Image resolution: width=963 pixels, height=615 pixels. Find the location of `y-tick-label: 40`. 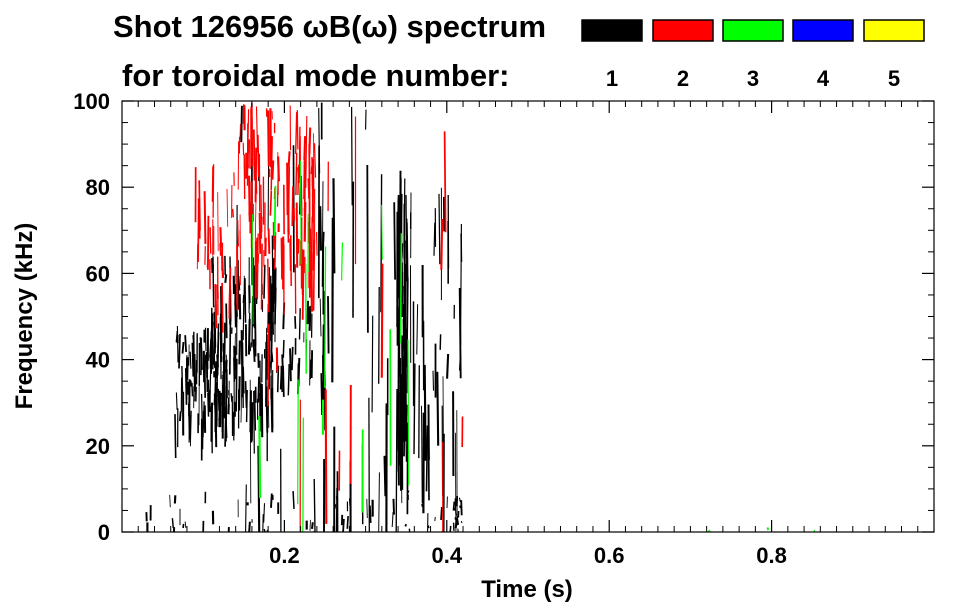

y-tick-label: 40 is located at coordinates (98, 360).